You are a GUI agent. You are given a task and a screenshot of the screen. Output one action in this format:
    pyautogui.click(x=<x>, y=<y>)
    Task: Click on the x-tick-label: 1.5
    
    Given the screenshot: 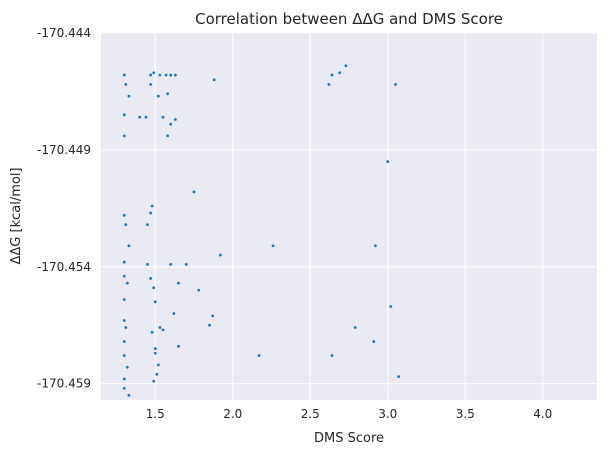 What is the action you would take?
    pyautogui.click(x=155, y=414)
    